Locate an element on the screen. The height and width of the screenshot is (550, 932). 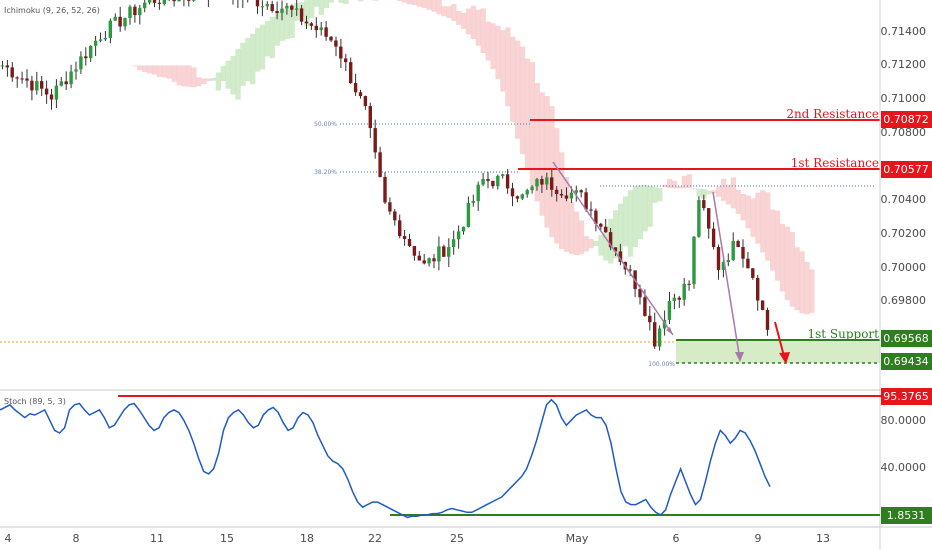
price-tick: 0.70200 is located at coordinates (904, 233).